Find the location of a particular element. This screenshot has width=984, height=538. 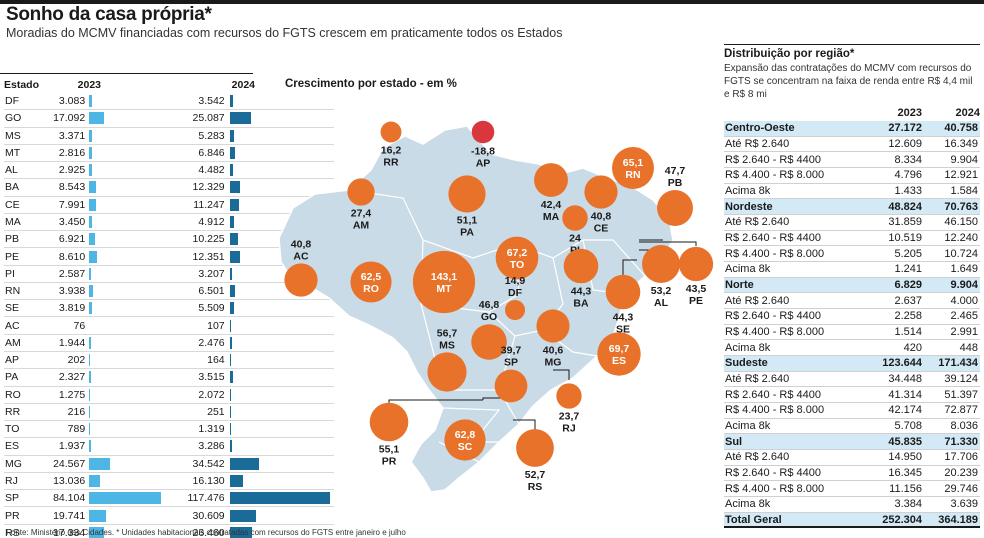

row-value-2023: 8.334 is located at coordinates (908, 159).